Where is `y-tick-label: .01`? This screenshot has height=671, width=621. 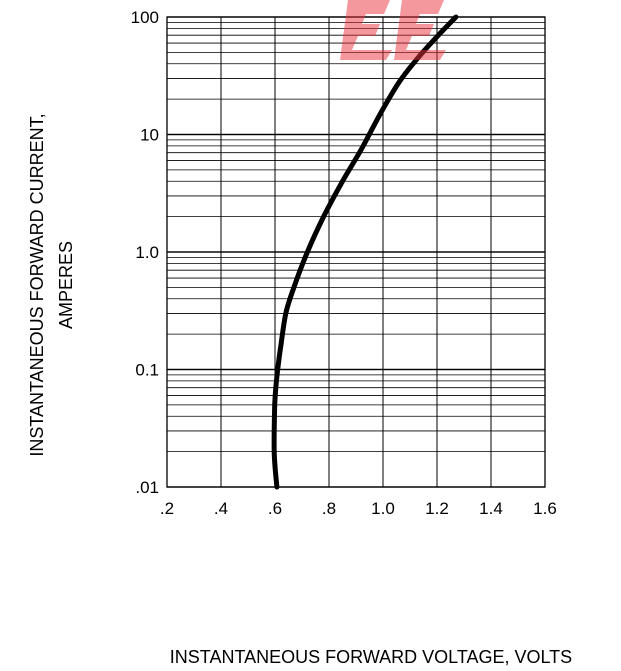 y-tick-label: .01 is located at coordinates (147, 487).